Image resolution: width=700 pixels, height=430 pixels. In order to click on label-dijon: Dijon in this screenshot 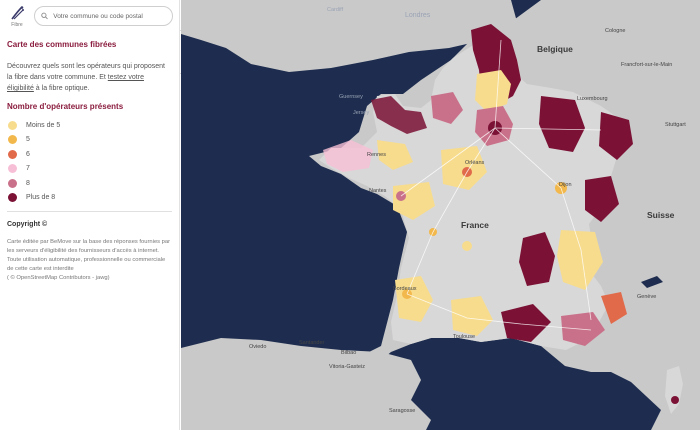, I will do `click(565, 185)`.